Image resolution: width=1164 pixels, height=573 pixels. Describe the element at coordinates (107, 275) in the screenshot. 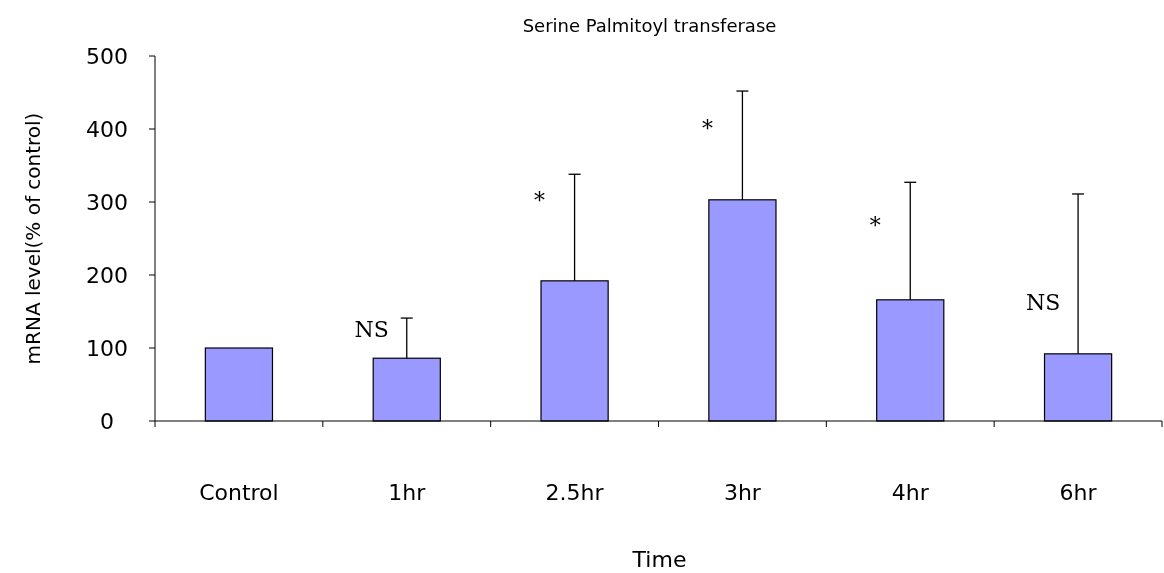

I see `y-tick-label: 200` at that location.